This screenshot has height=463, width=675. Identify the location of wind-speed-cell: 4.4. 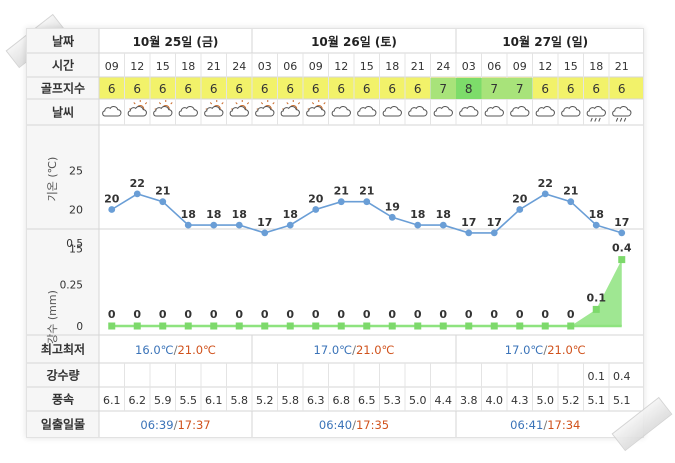
(444, 400).